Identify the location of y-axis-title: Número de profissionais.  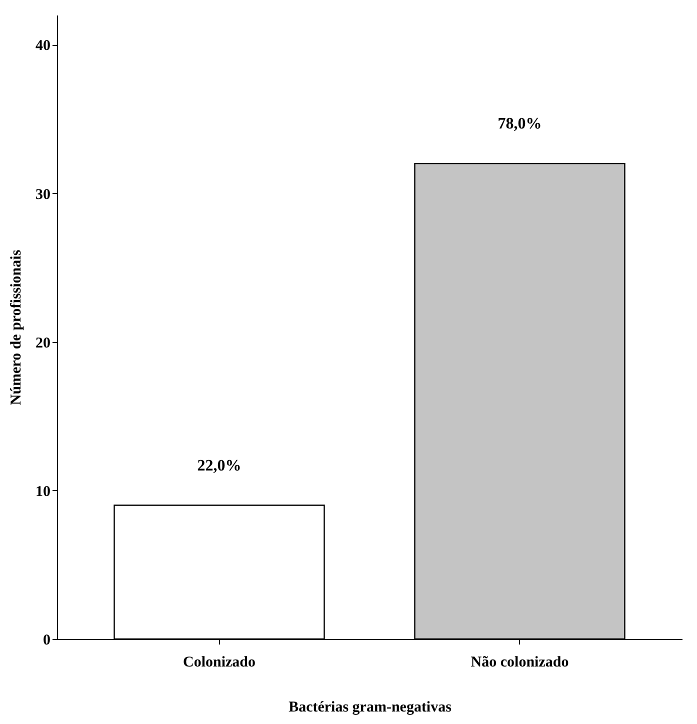
(16, 328).